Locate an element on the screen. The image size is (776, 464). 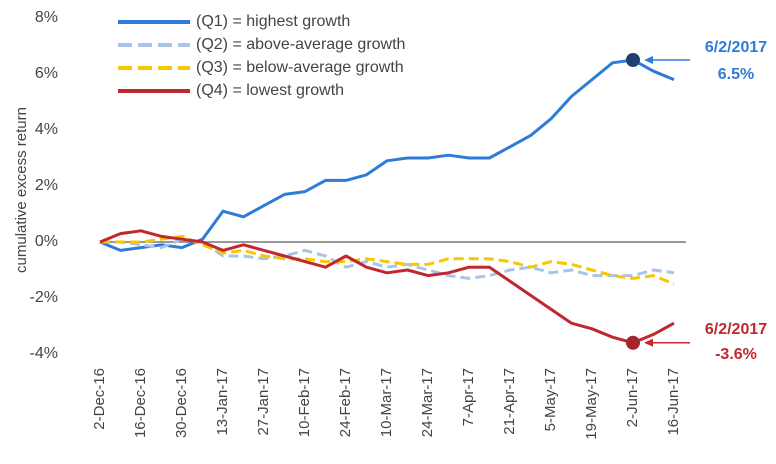
y-axis-label: cumulative excess return is located at coordinates (21, 190).